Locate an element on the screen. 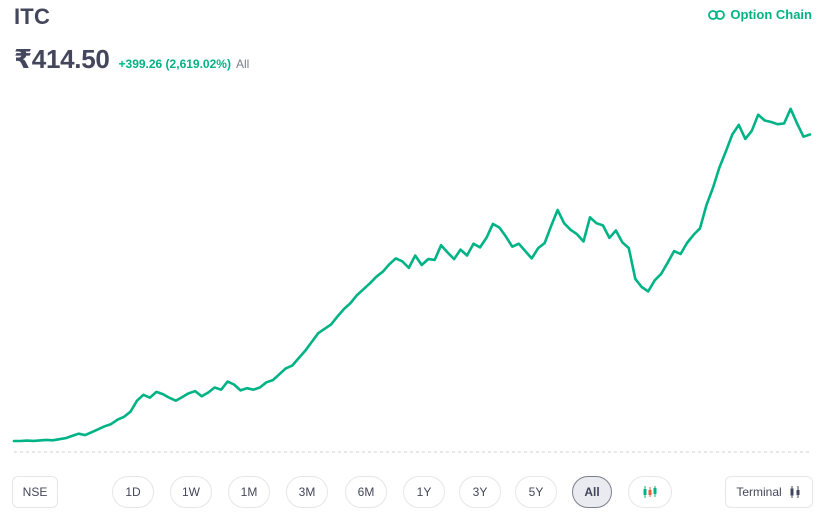 This screenshot has width=826, height=519. current-price: ₹414.50 is located at coordinates (62, 59).